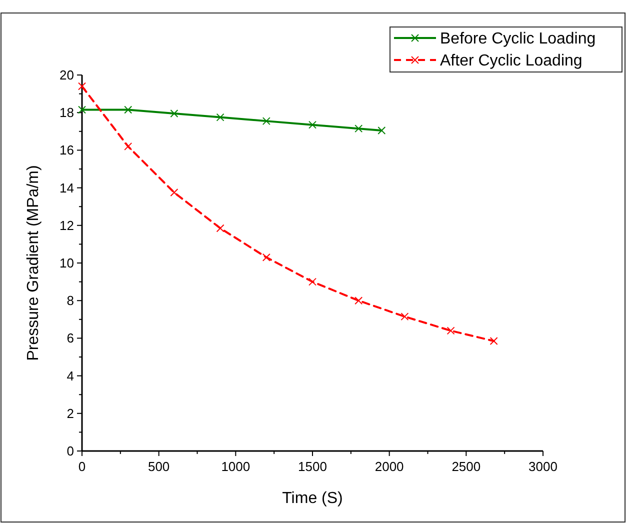 The width and height of the screenshot is (626, 523). I want to click on x-tick-label: 500, so click(159, 466).